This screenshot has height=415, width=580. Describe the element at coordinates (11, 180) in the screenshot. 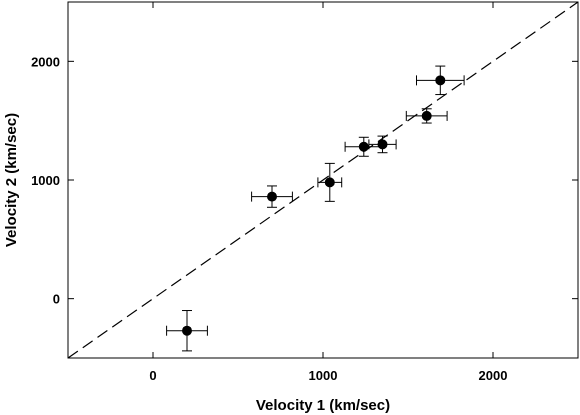

I see `y-axis-title: Velocity 2 (km/sec)` at that location.